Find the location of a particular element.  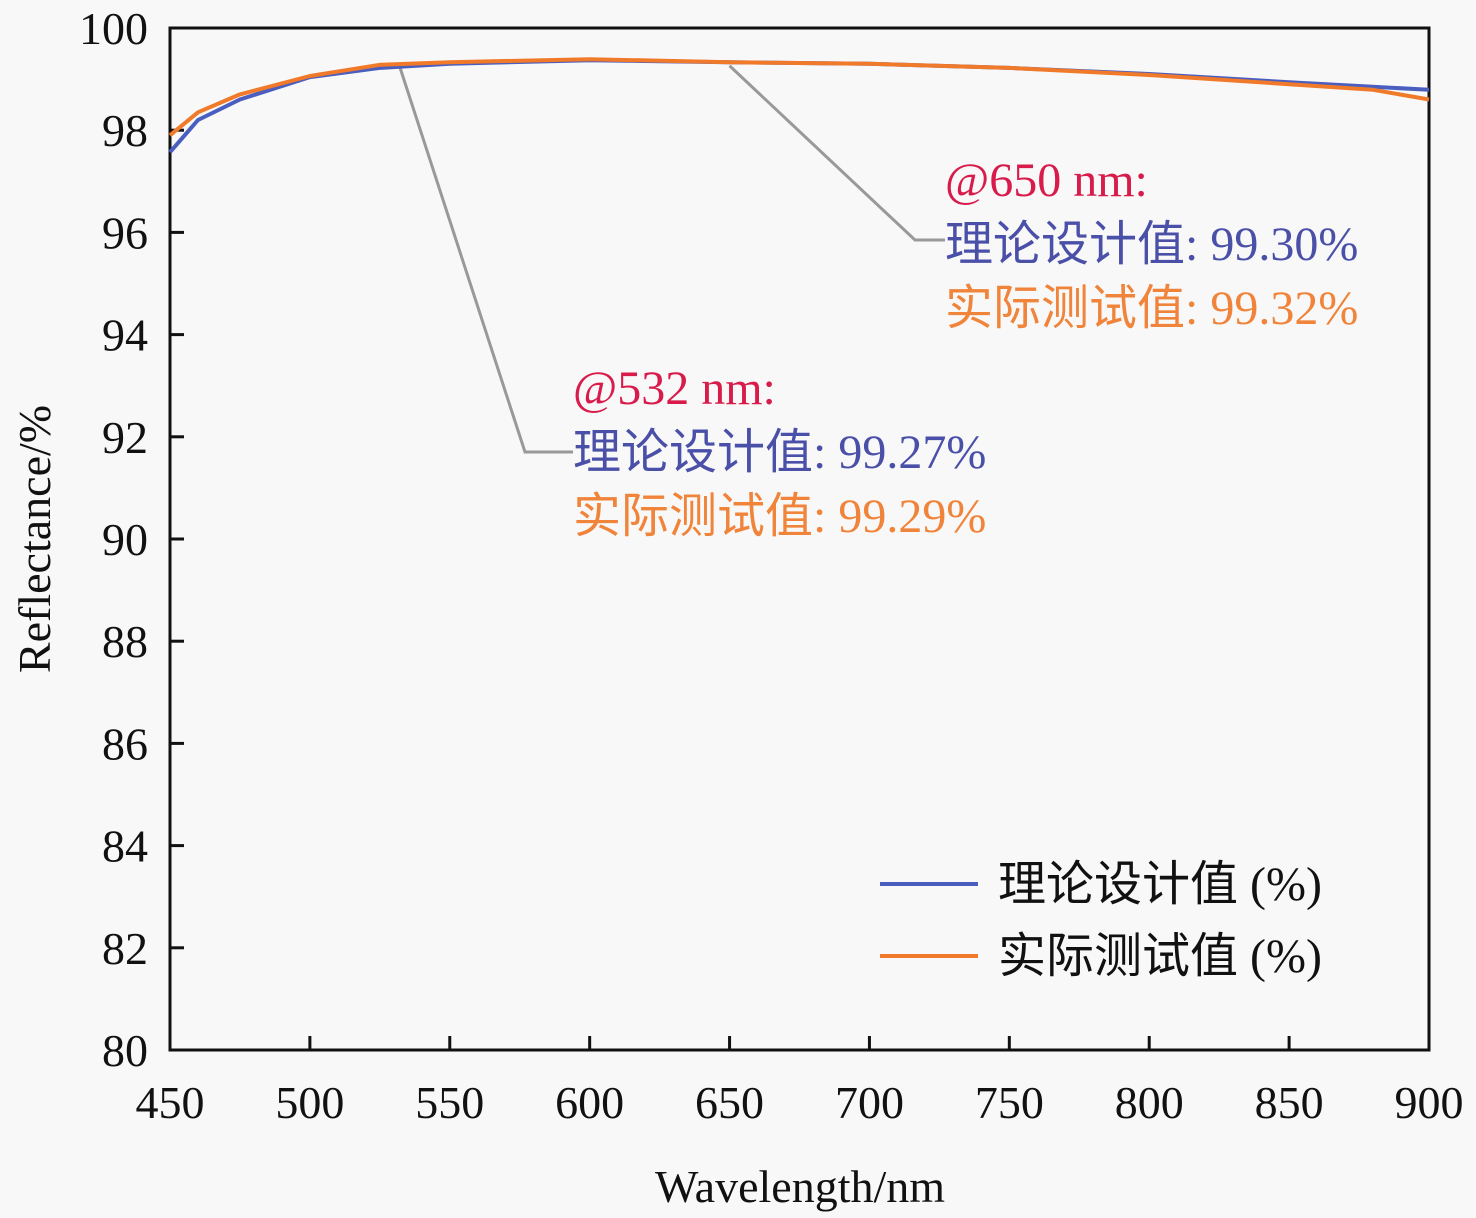

annotation-value: 实际测试值: 99.32% is located at coordinates (1151, 308).